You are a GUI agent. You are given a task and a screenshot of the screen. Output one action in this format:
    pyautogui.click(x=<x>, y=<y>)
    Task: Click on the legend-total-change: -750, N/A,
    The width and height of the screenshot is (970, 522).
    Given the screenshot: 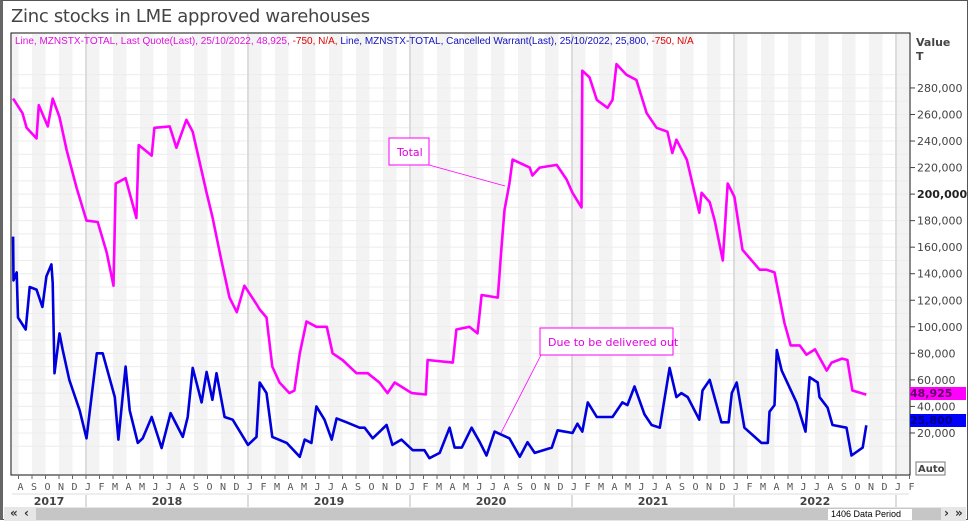 What is the action you would take?
    pyautogui.click(x=316, y=41)
    